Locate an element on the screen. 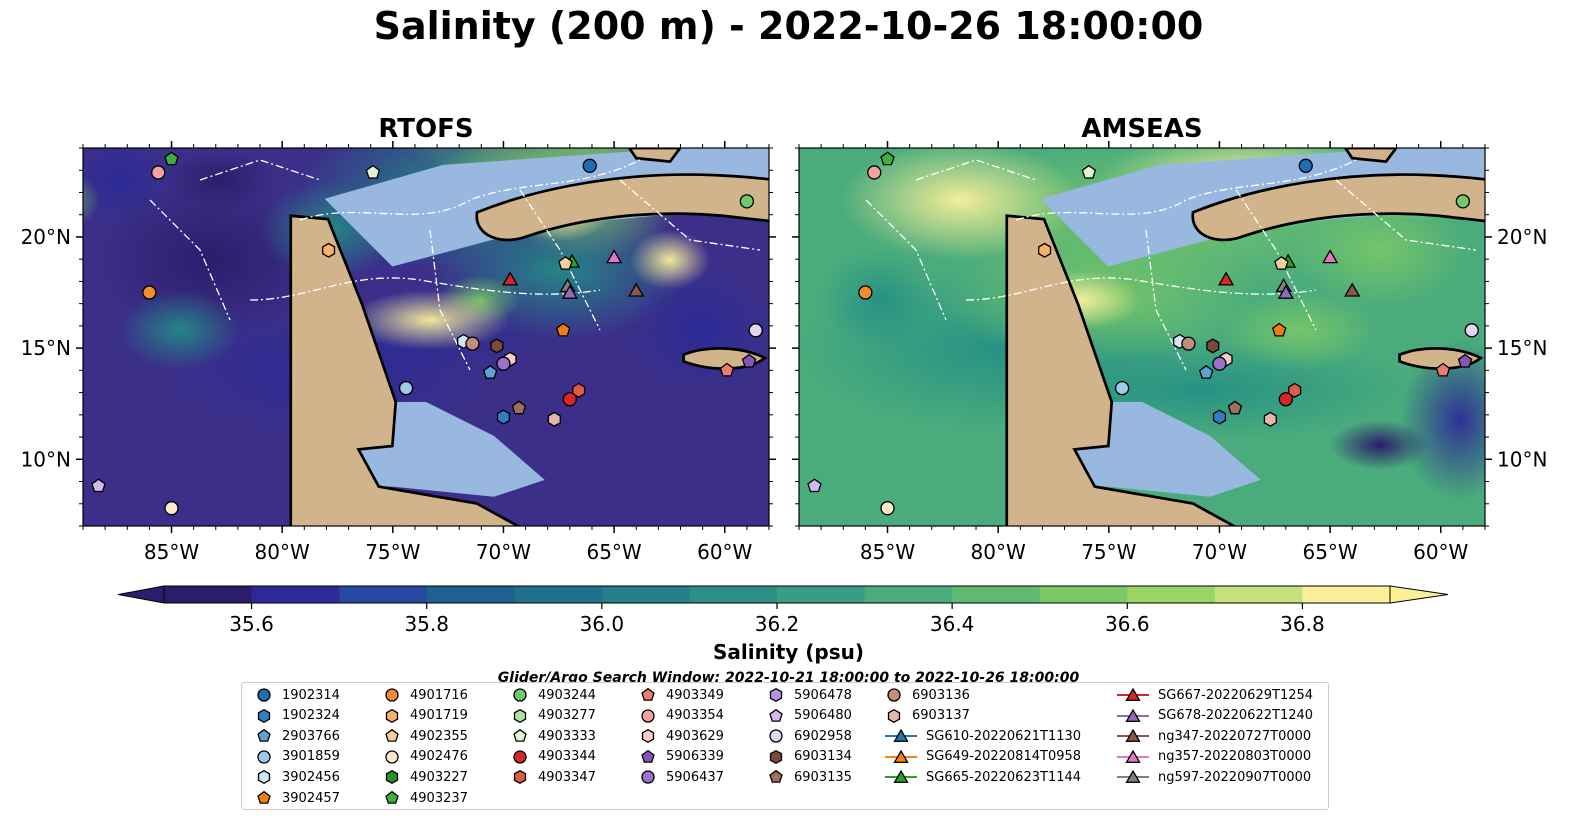 This screenshot has width=1577, height=827. legend-label: 1902324 is located at coordinates (311, 716).